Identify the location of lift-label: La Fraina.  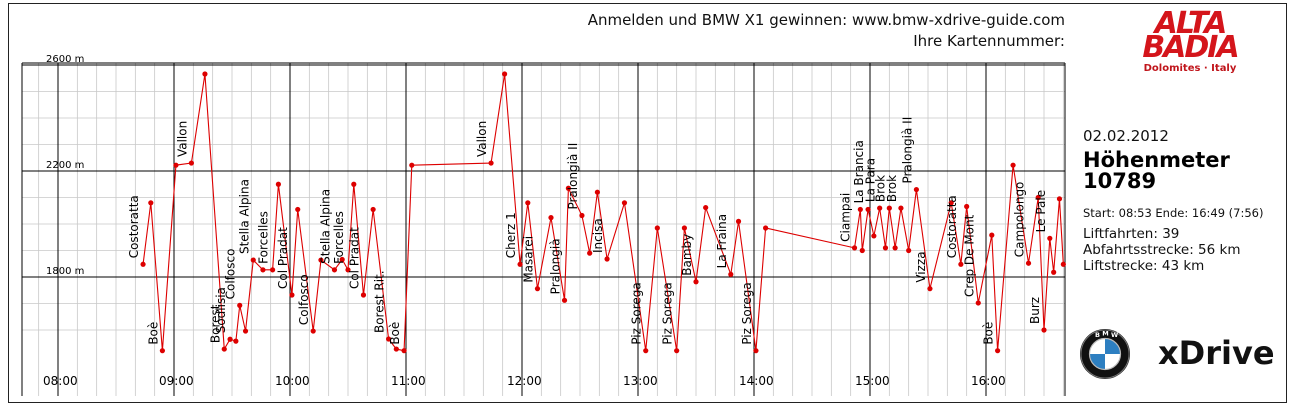
(722, 241).